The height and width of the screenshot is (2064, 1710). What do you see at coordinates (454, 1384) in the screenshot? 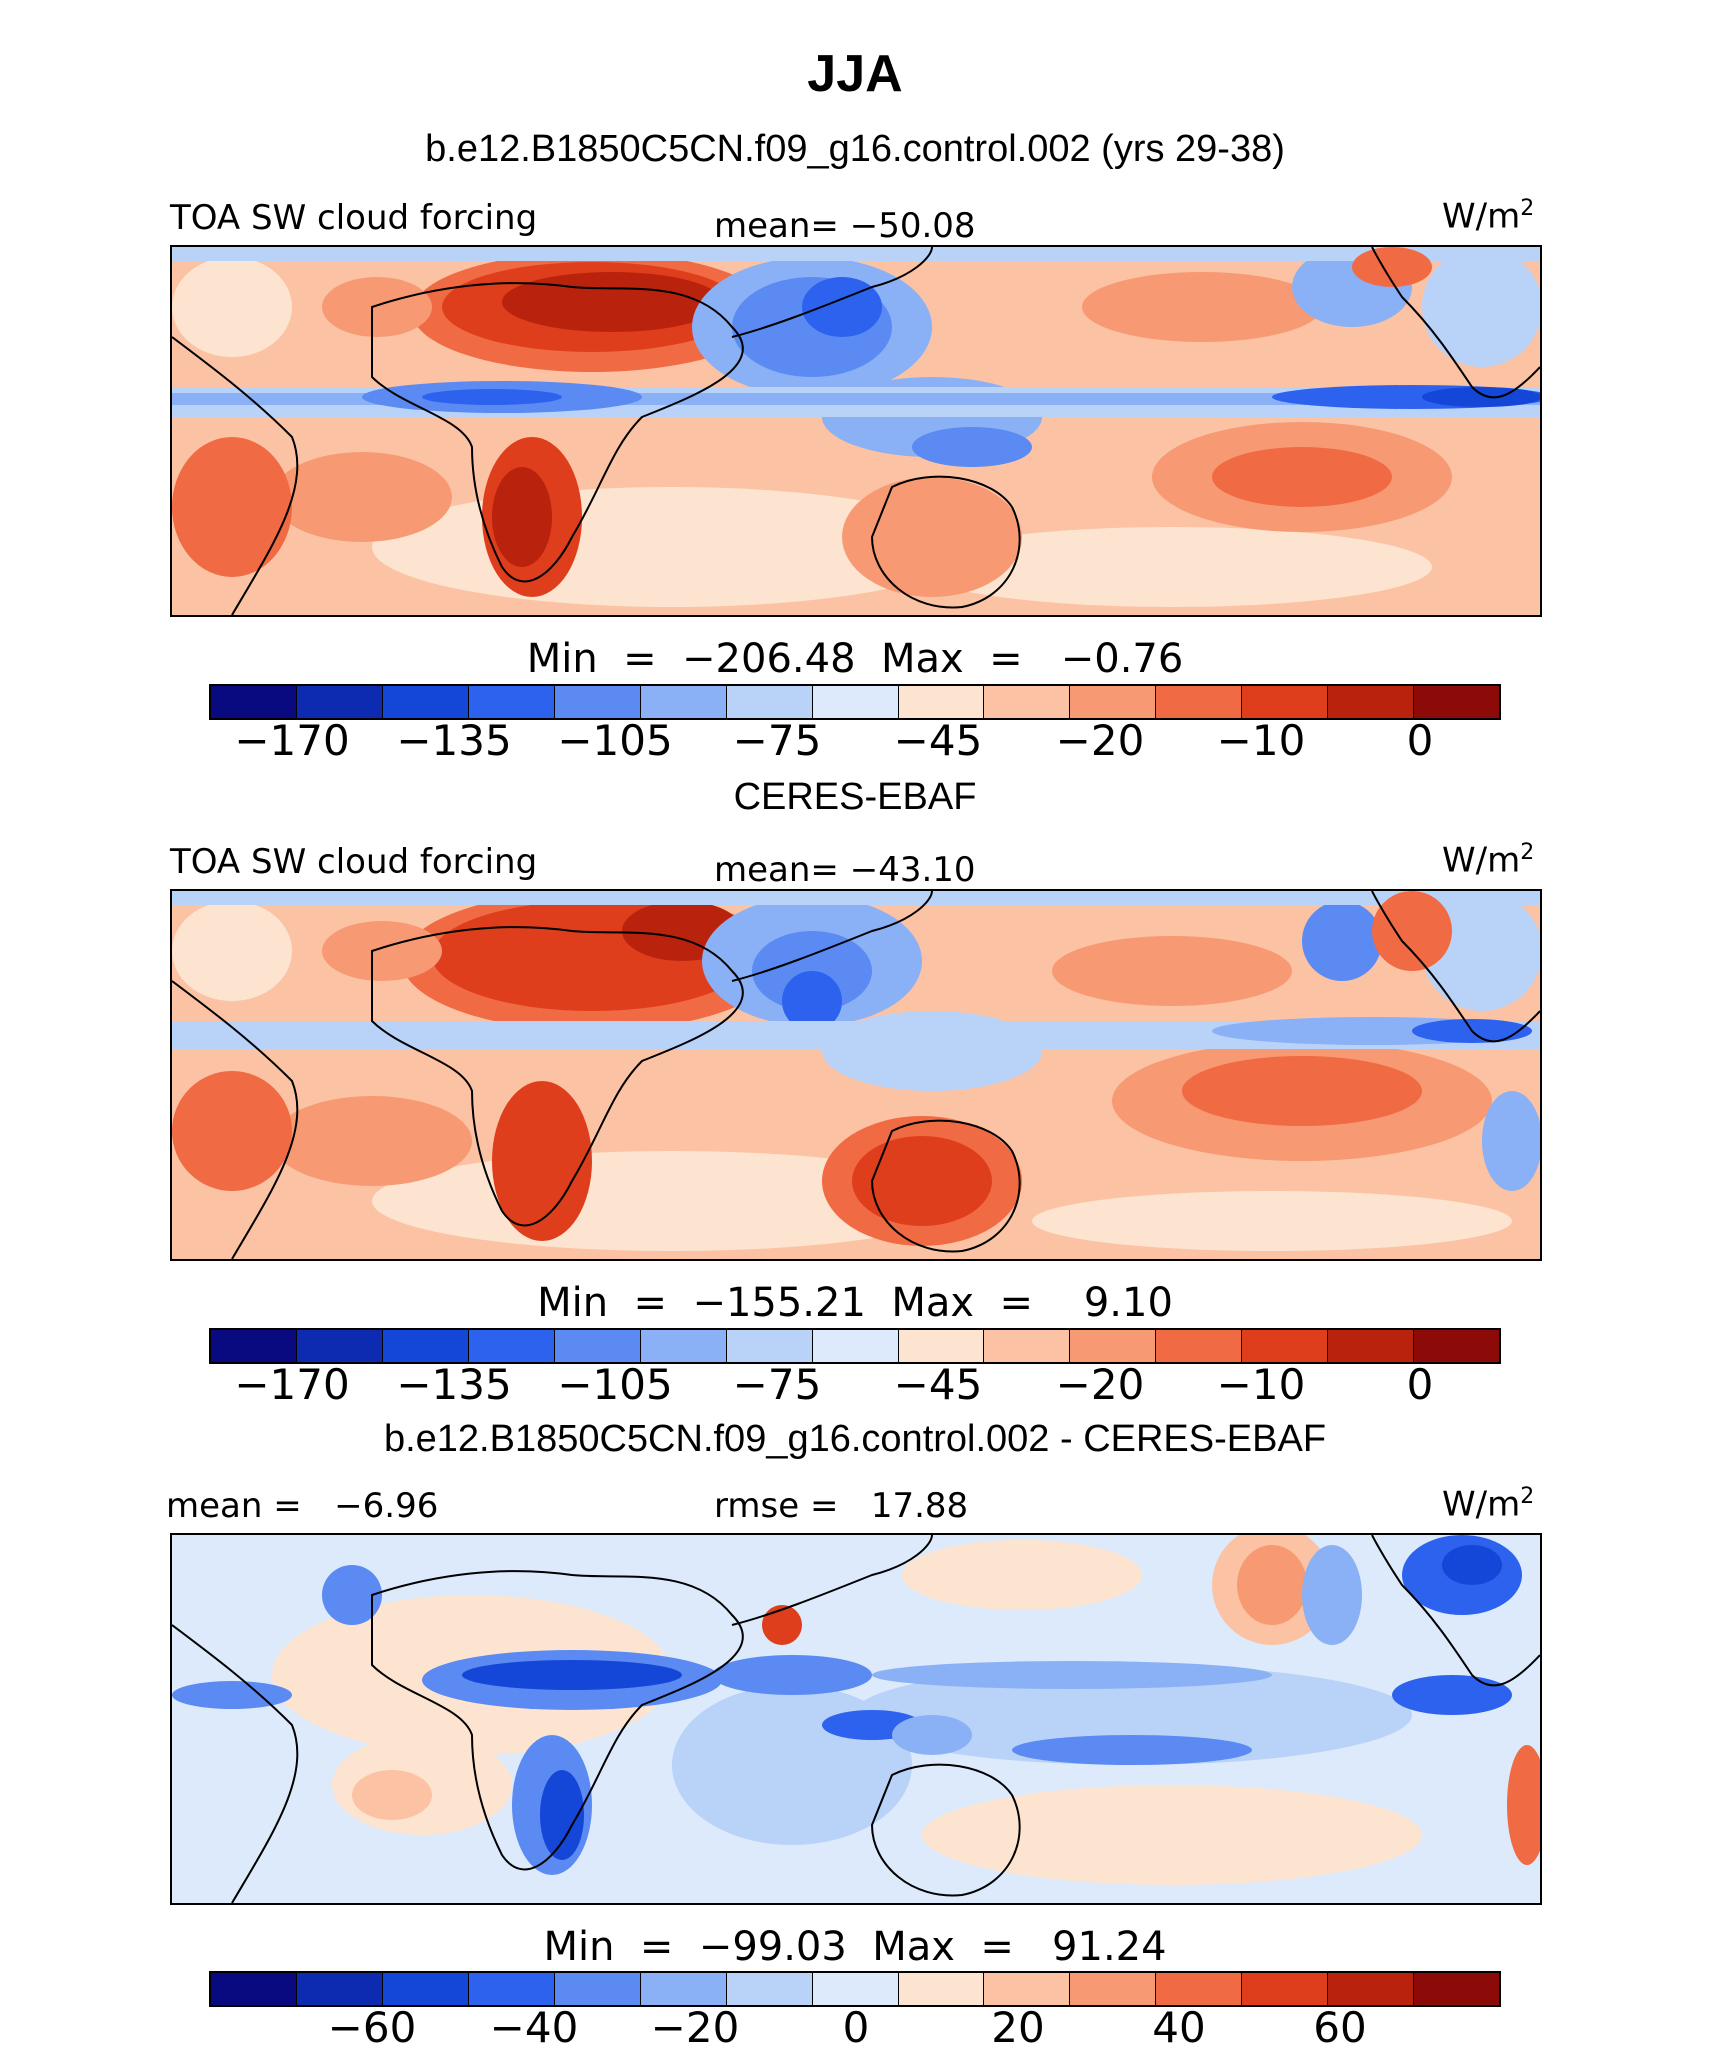
I see `panel2-tick: −135` at bounding box center [454, 1384].